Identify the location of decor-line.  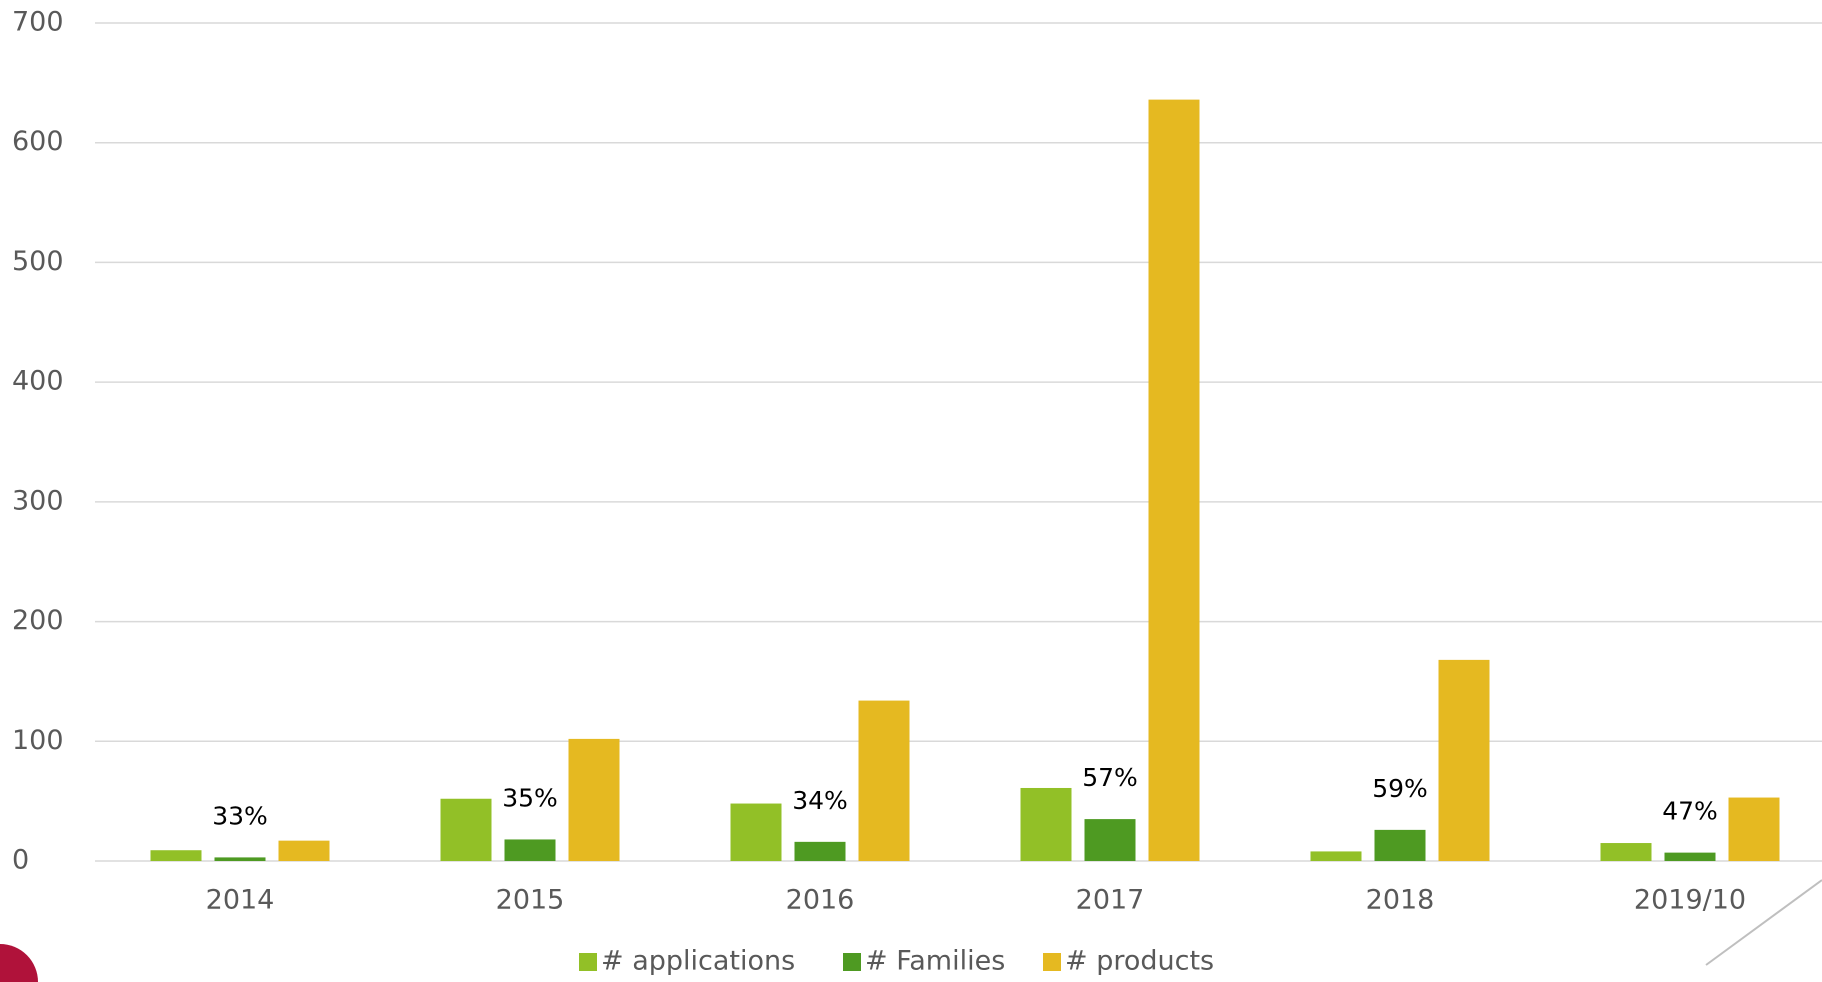
(1763, 922).